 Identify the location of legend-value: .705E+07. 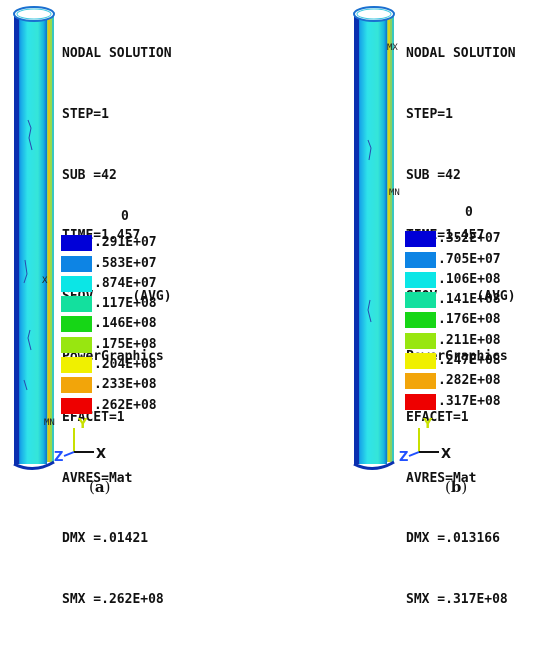
(469, 259).